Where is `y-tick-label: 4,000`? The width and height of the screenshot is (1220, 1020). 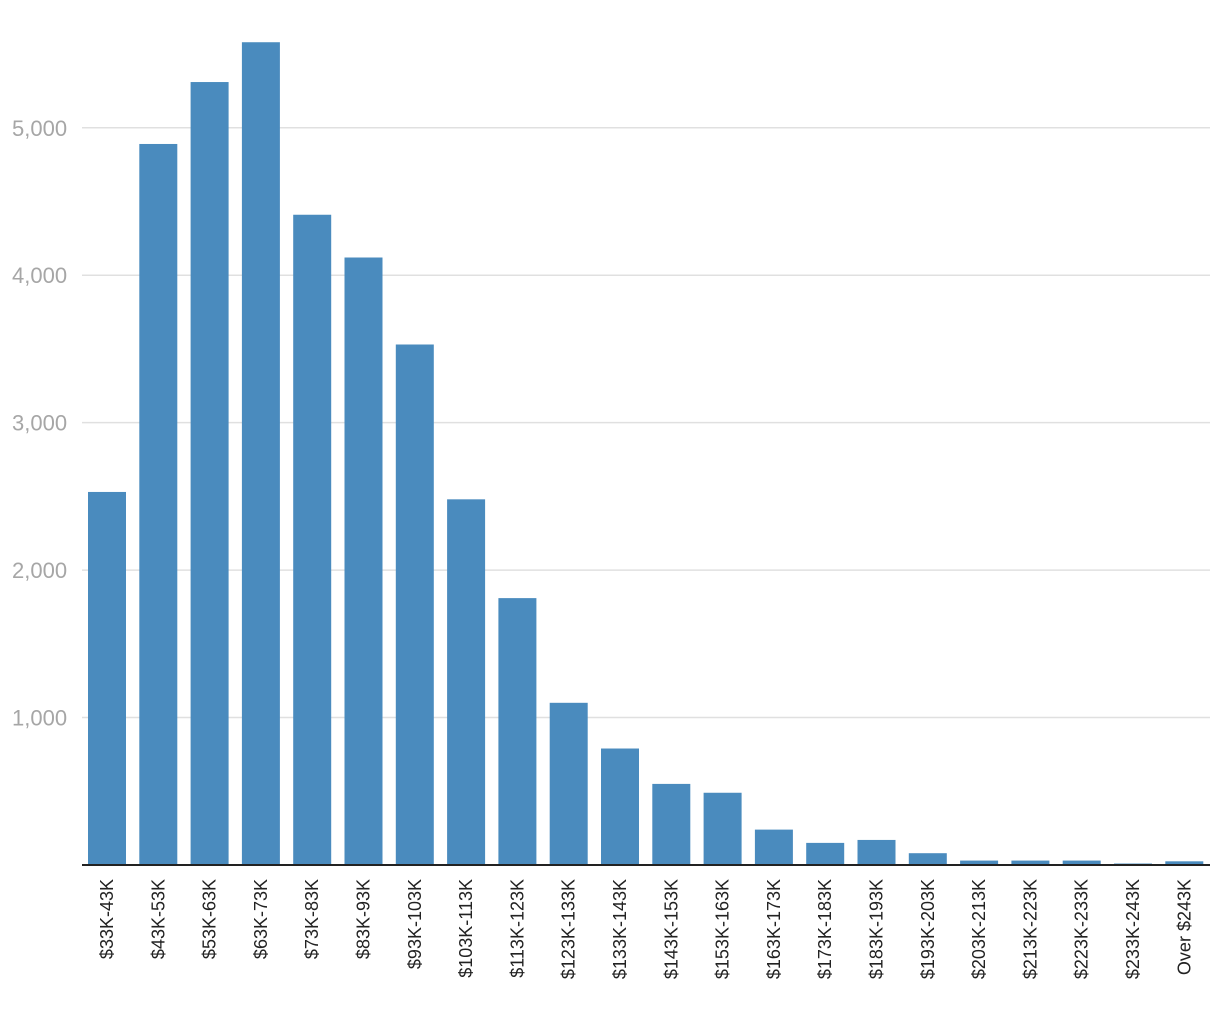 y-tick-label: 4,000 is located at coordinates (39, 275).